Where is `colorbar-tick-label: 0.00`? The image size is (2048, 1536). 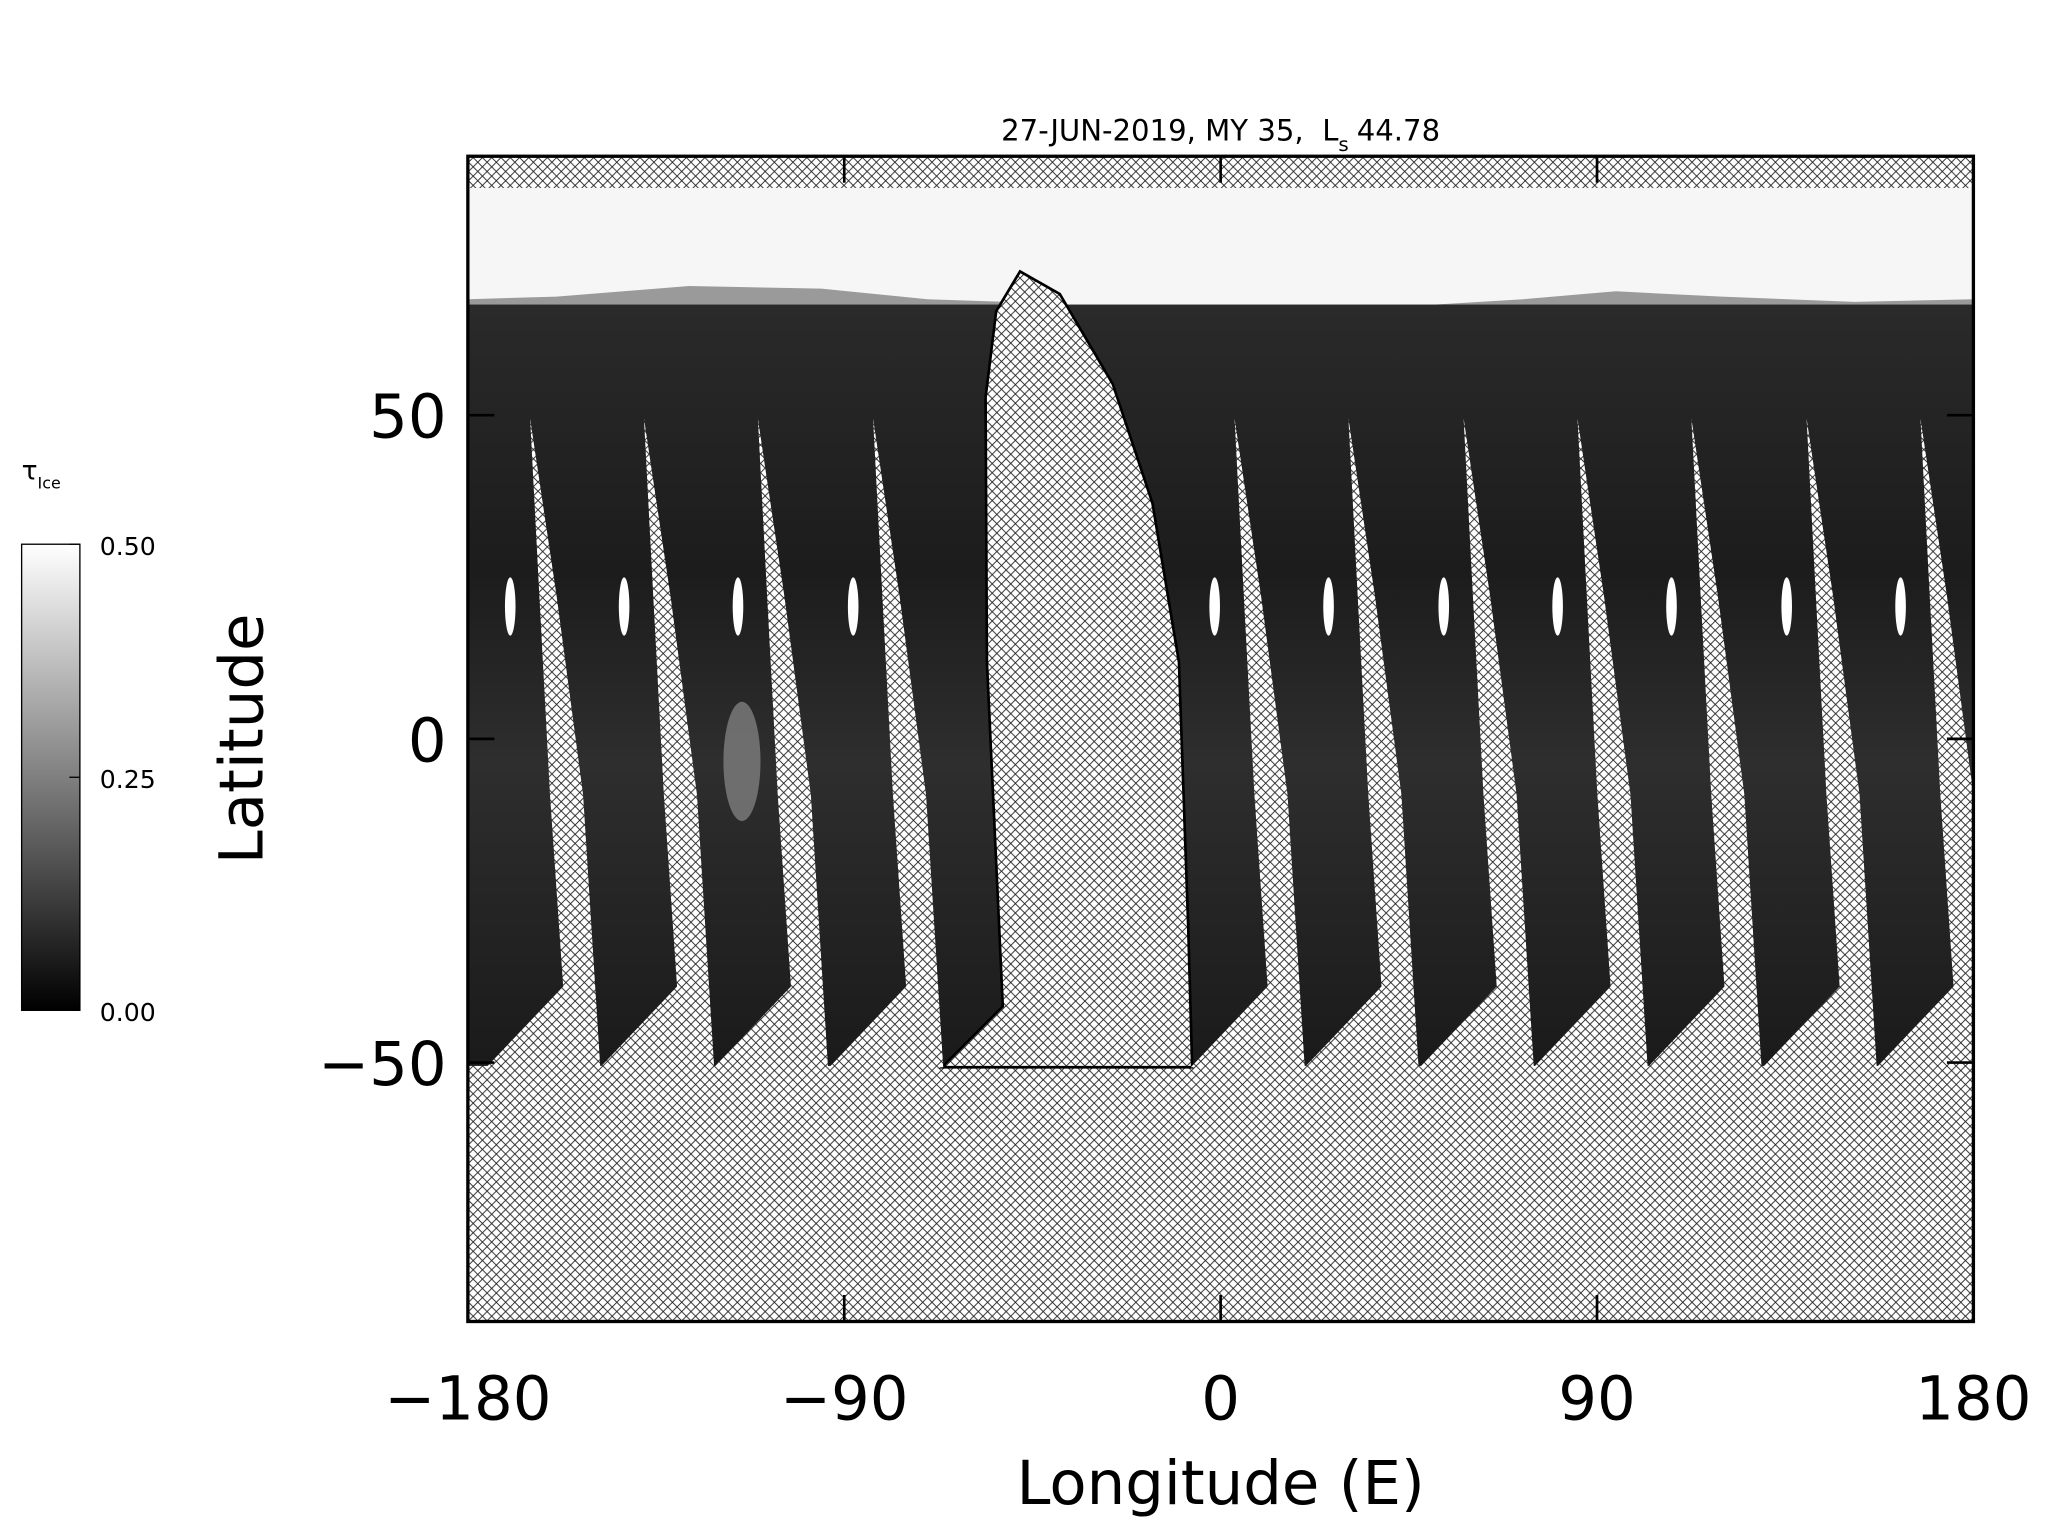
colorbar-tick-label: 0.00 is located at coordinates (128, 1012).